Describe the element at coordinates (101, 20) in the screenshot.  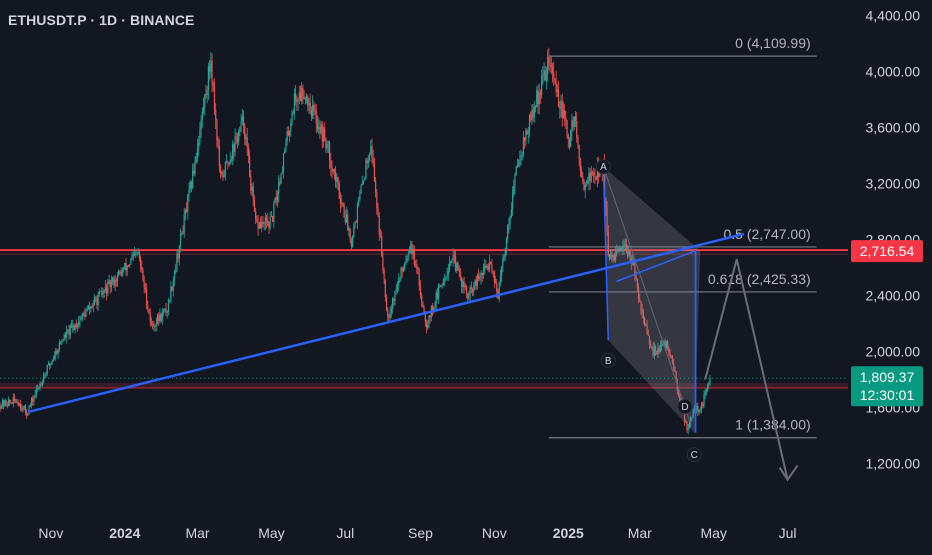
I see `symbol-title: ETHUSDT.P · 1D · BINANCE` at that location.